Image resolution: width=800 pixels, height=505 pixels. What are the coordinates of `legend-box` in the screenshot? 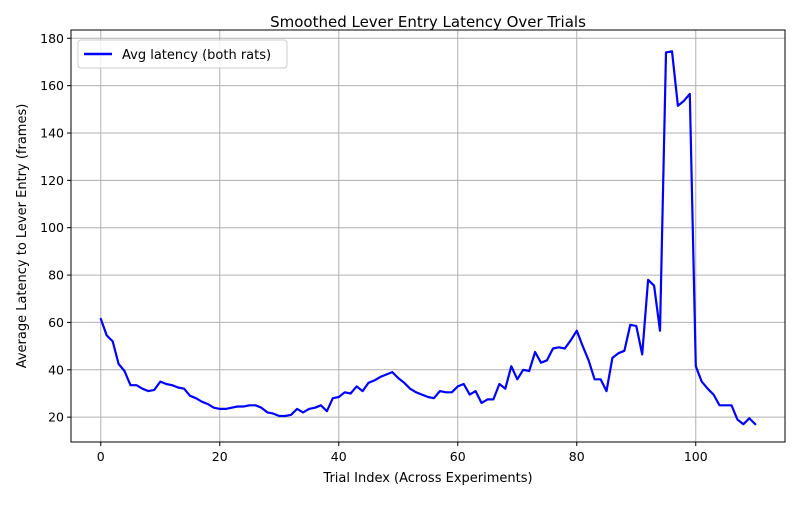 It's located at (182, 54).